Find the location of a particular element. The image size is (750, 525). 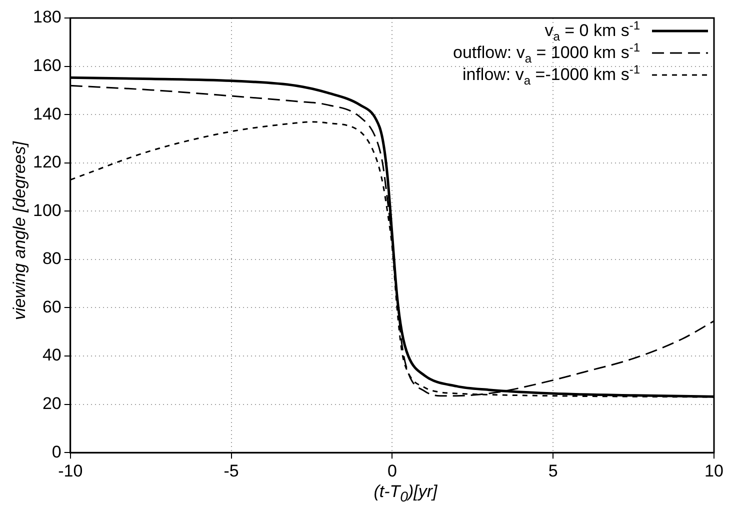

y-tick-label: 0 is located at coordinates (57, 452).